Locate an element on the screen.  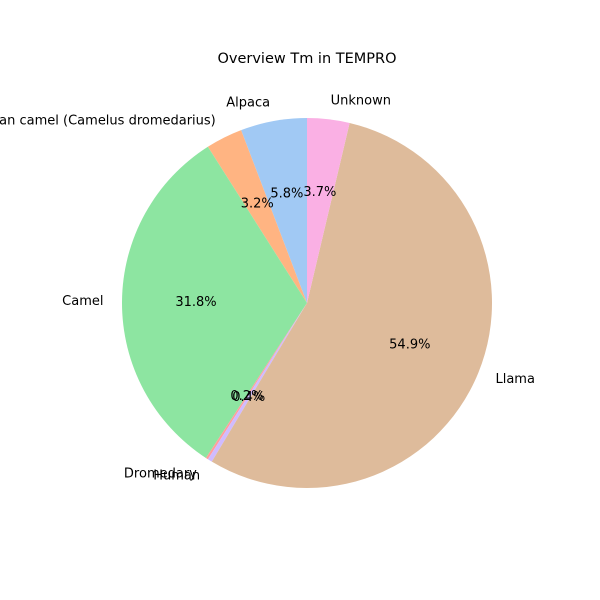
pct-label-human: 0.4% is located at coordinates (248, 397).